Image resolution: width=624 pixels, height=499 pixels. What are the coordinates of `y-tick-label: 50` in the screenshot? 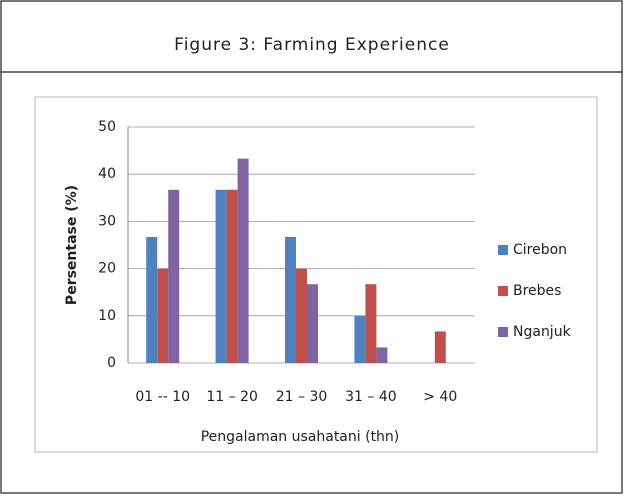 It's located at (107, 127).